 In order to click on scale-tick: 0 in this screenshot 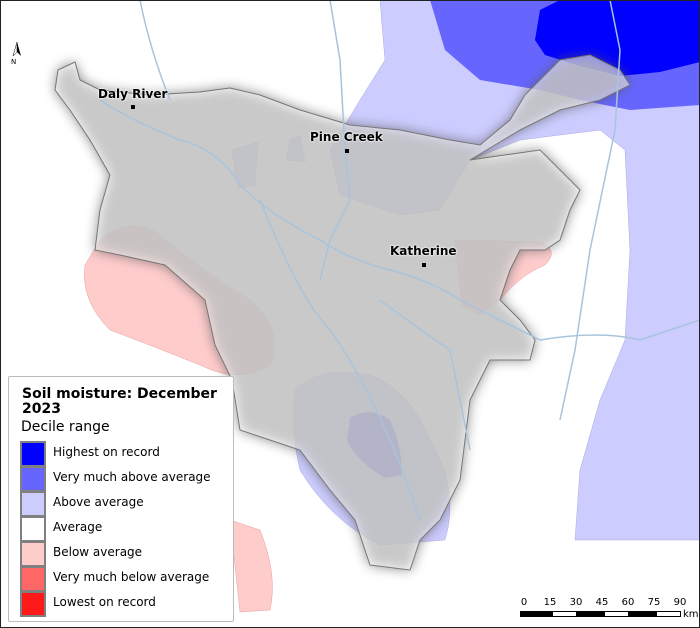, I will do `click(524, 602)`.